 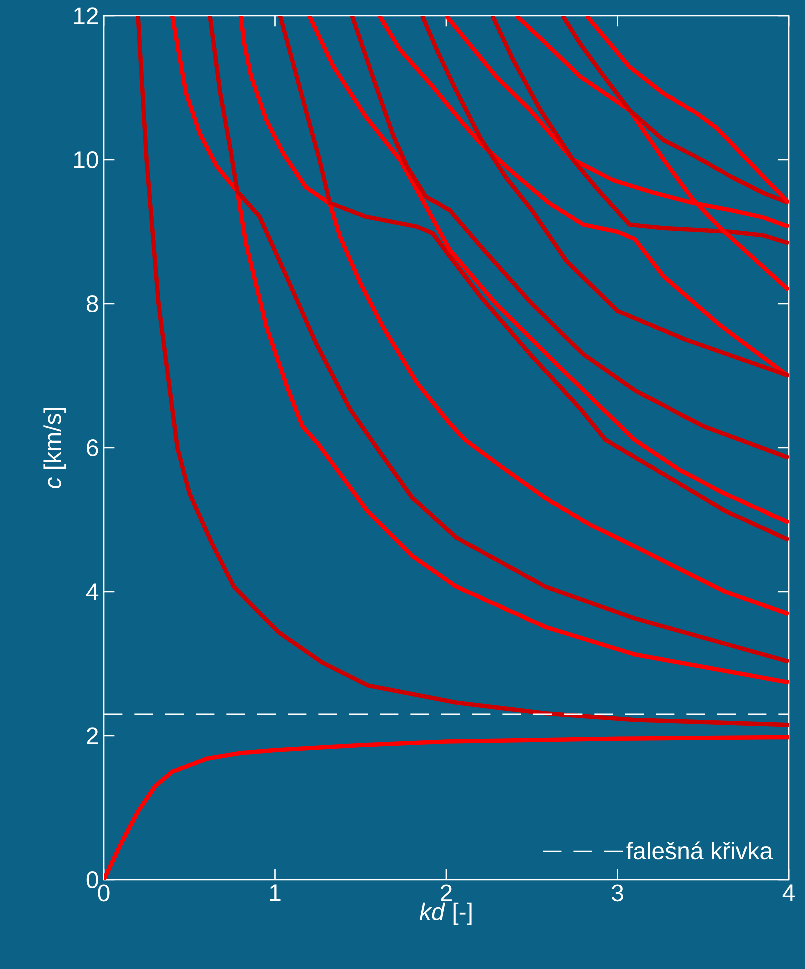 What do you see at coordinates (446, 893) in the screenshot?
I see `x-tick-label: 2` at bounding box center [446, 893].